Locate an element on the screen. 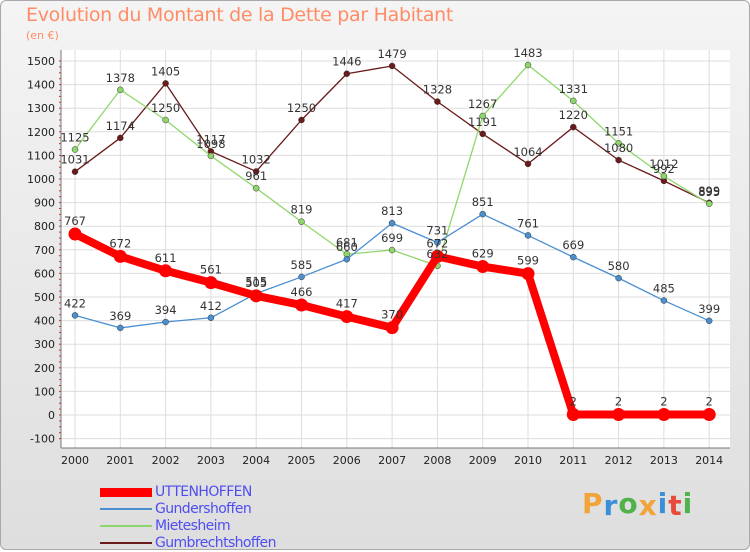 Image resolution: width=750 pixels, height=552 pixels. x-tick-label: 2002 is located at coordinates (166, 460).